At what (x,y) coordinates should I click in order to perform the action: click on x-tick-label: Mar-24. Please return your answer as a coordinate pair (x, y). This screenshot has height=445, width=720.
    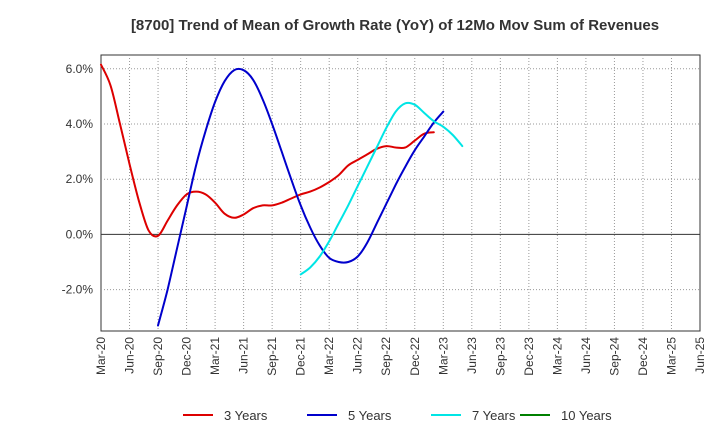
    Looking at the image, I should click on (557, 356).